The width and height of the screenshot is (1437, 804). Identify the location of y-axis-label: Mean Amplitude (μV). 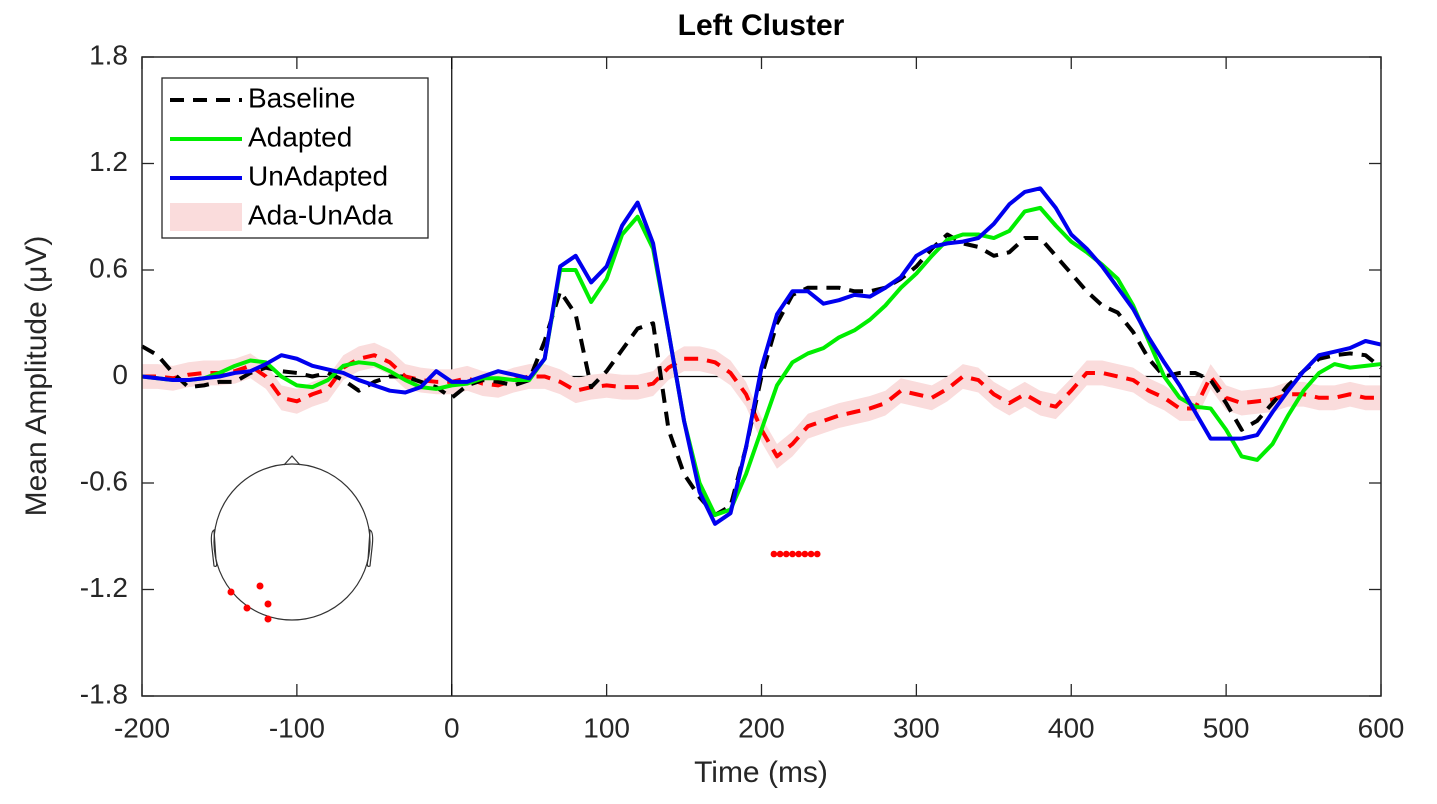
(36, 376).